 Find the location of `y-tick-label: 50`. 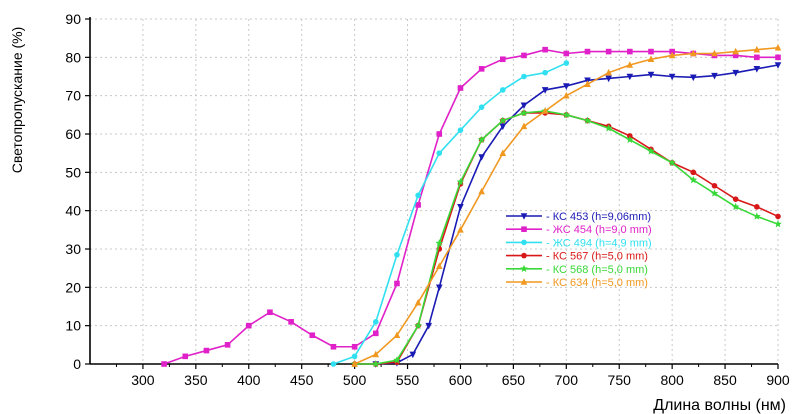

y-tick-label: 50 is located at coordinates (73, 172).